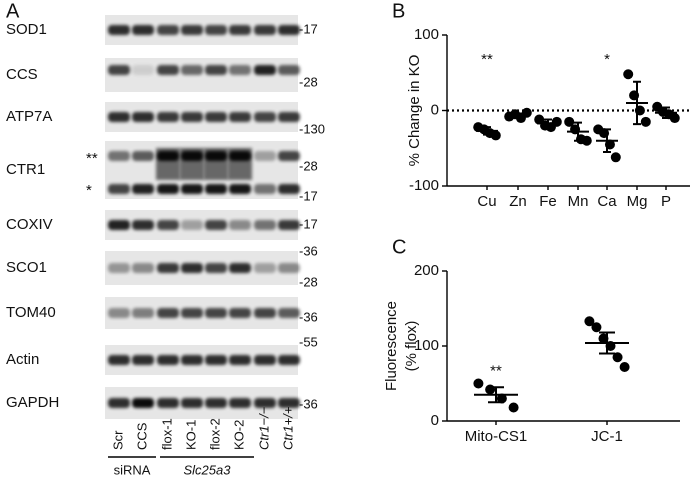  What do you see at coordinates (435, 420) in the screenshot?
I see `y-tick-label: 0` at bounding box center [435, 420].